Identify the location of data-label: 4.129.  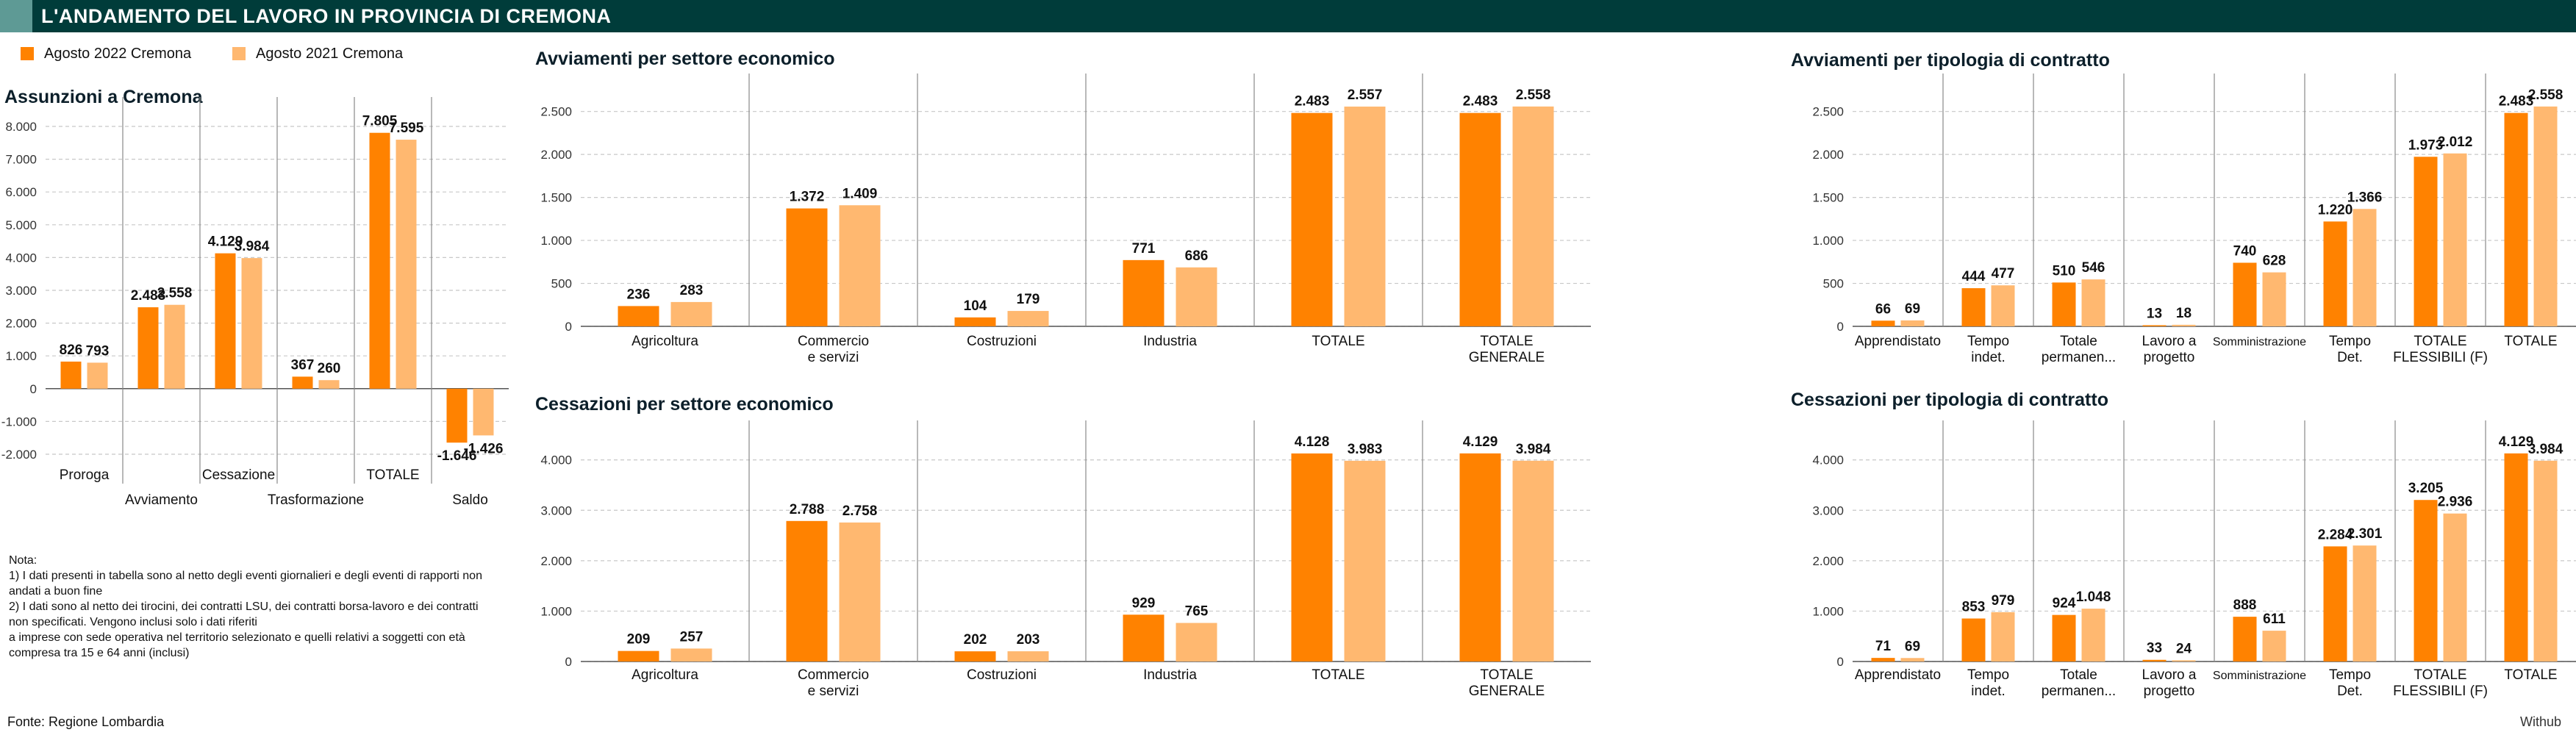
(2516, 442).